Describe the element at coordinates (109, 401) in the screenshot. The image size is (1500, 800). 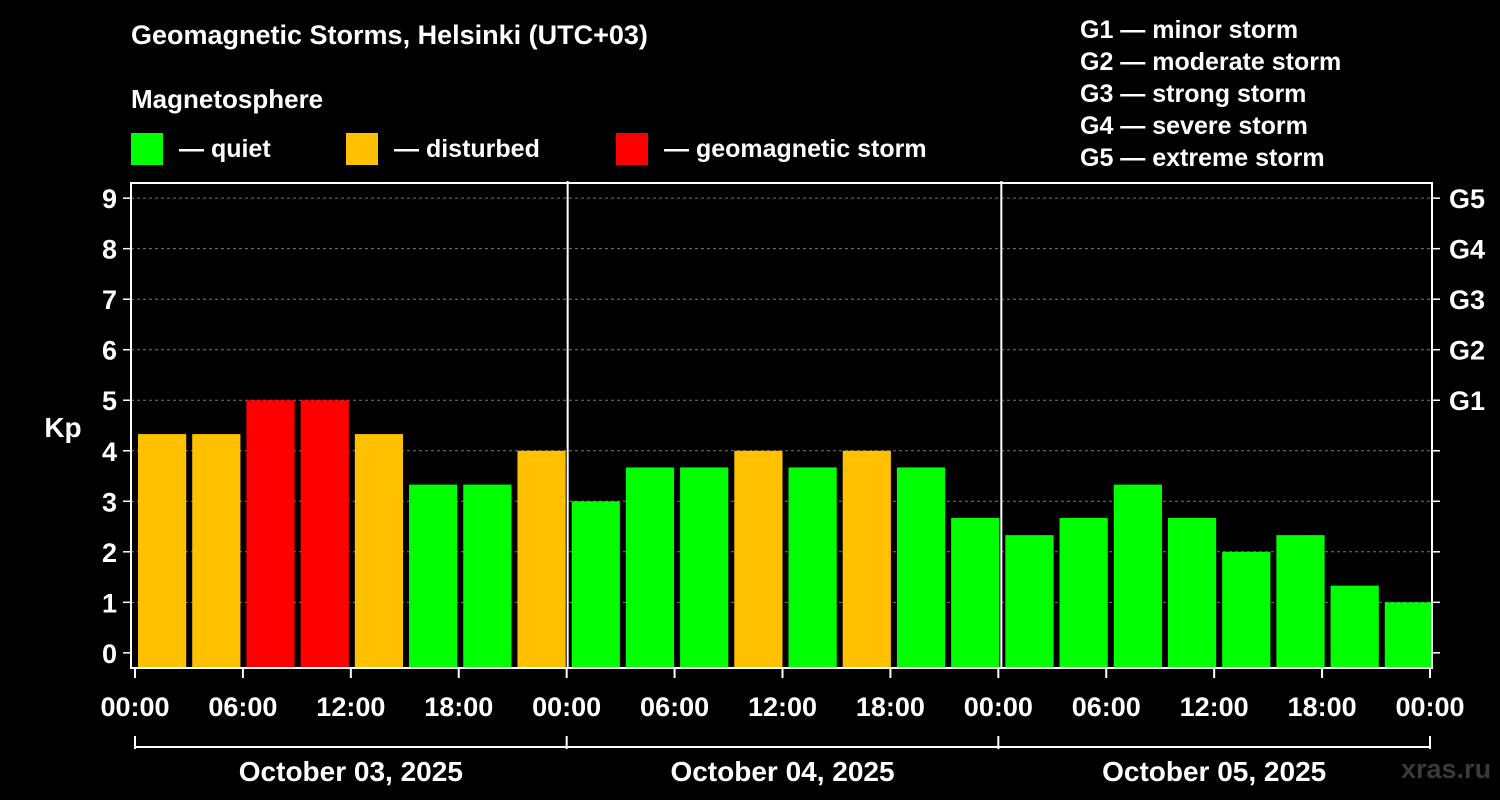
I see `y-tick-label: 5` at that location.